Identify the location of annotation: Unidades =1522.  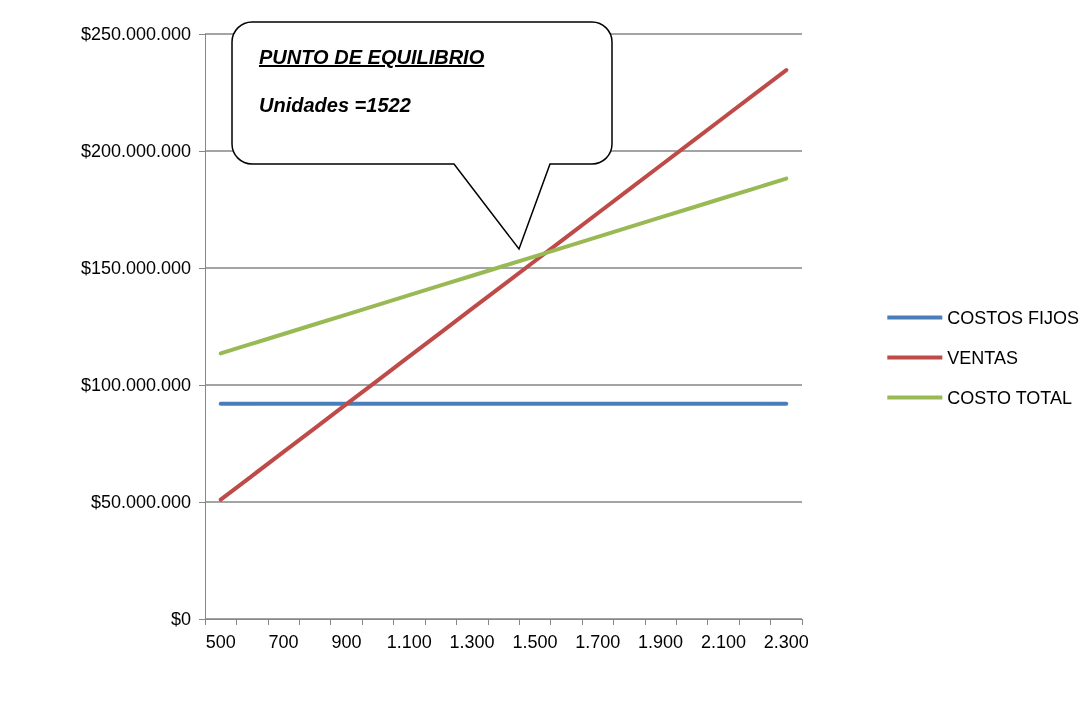
(335, 105).